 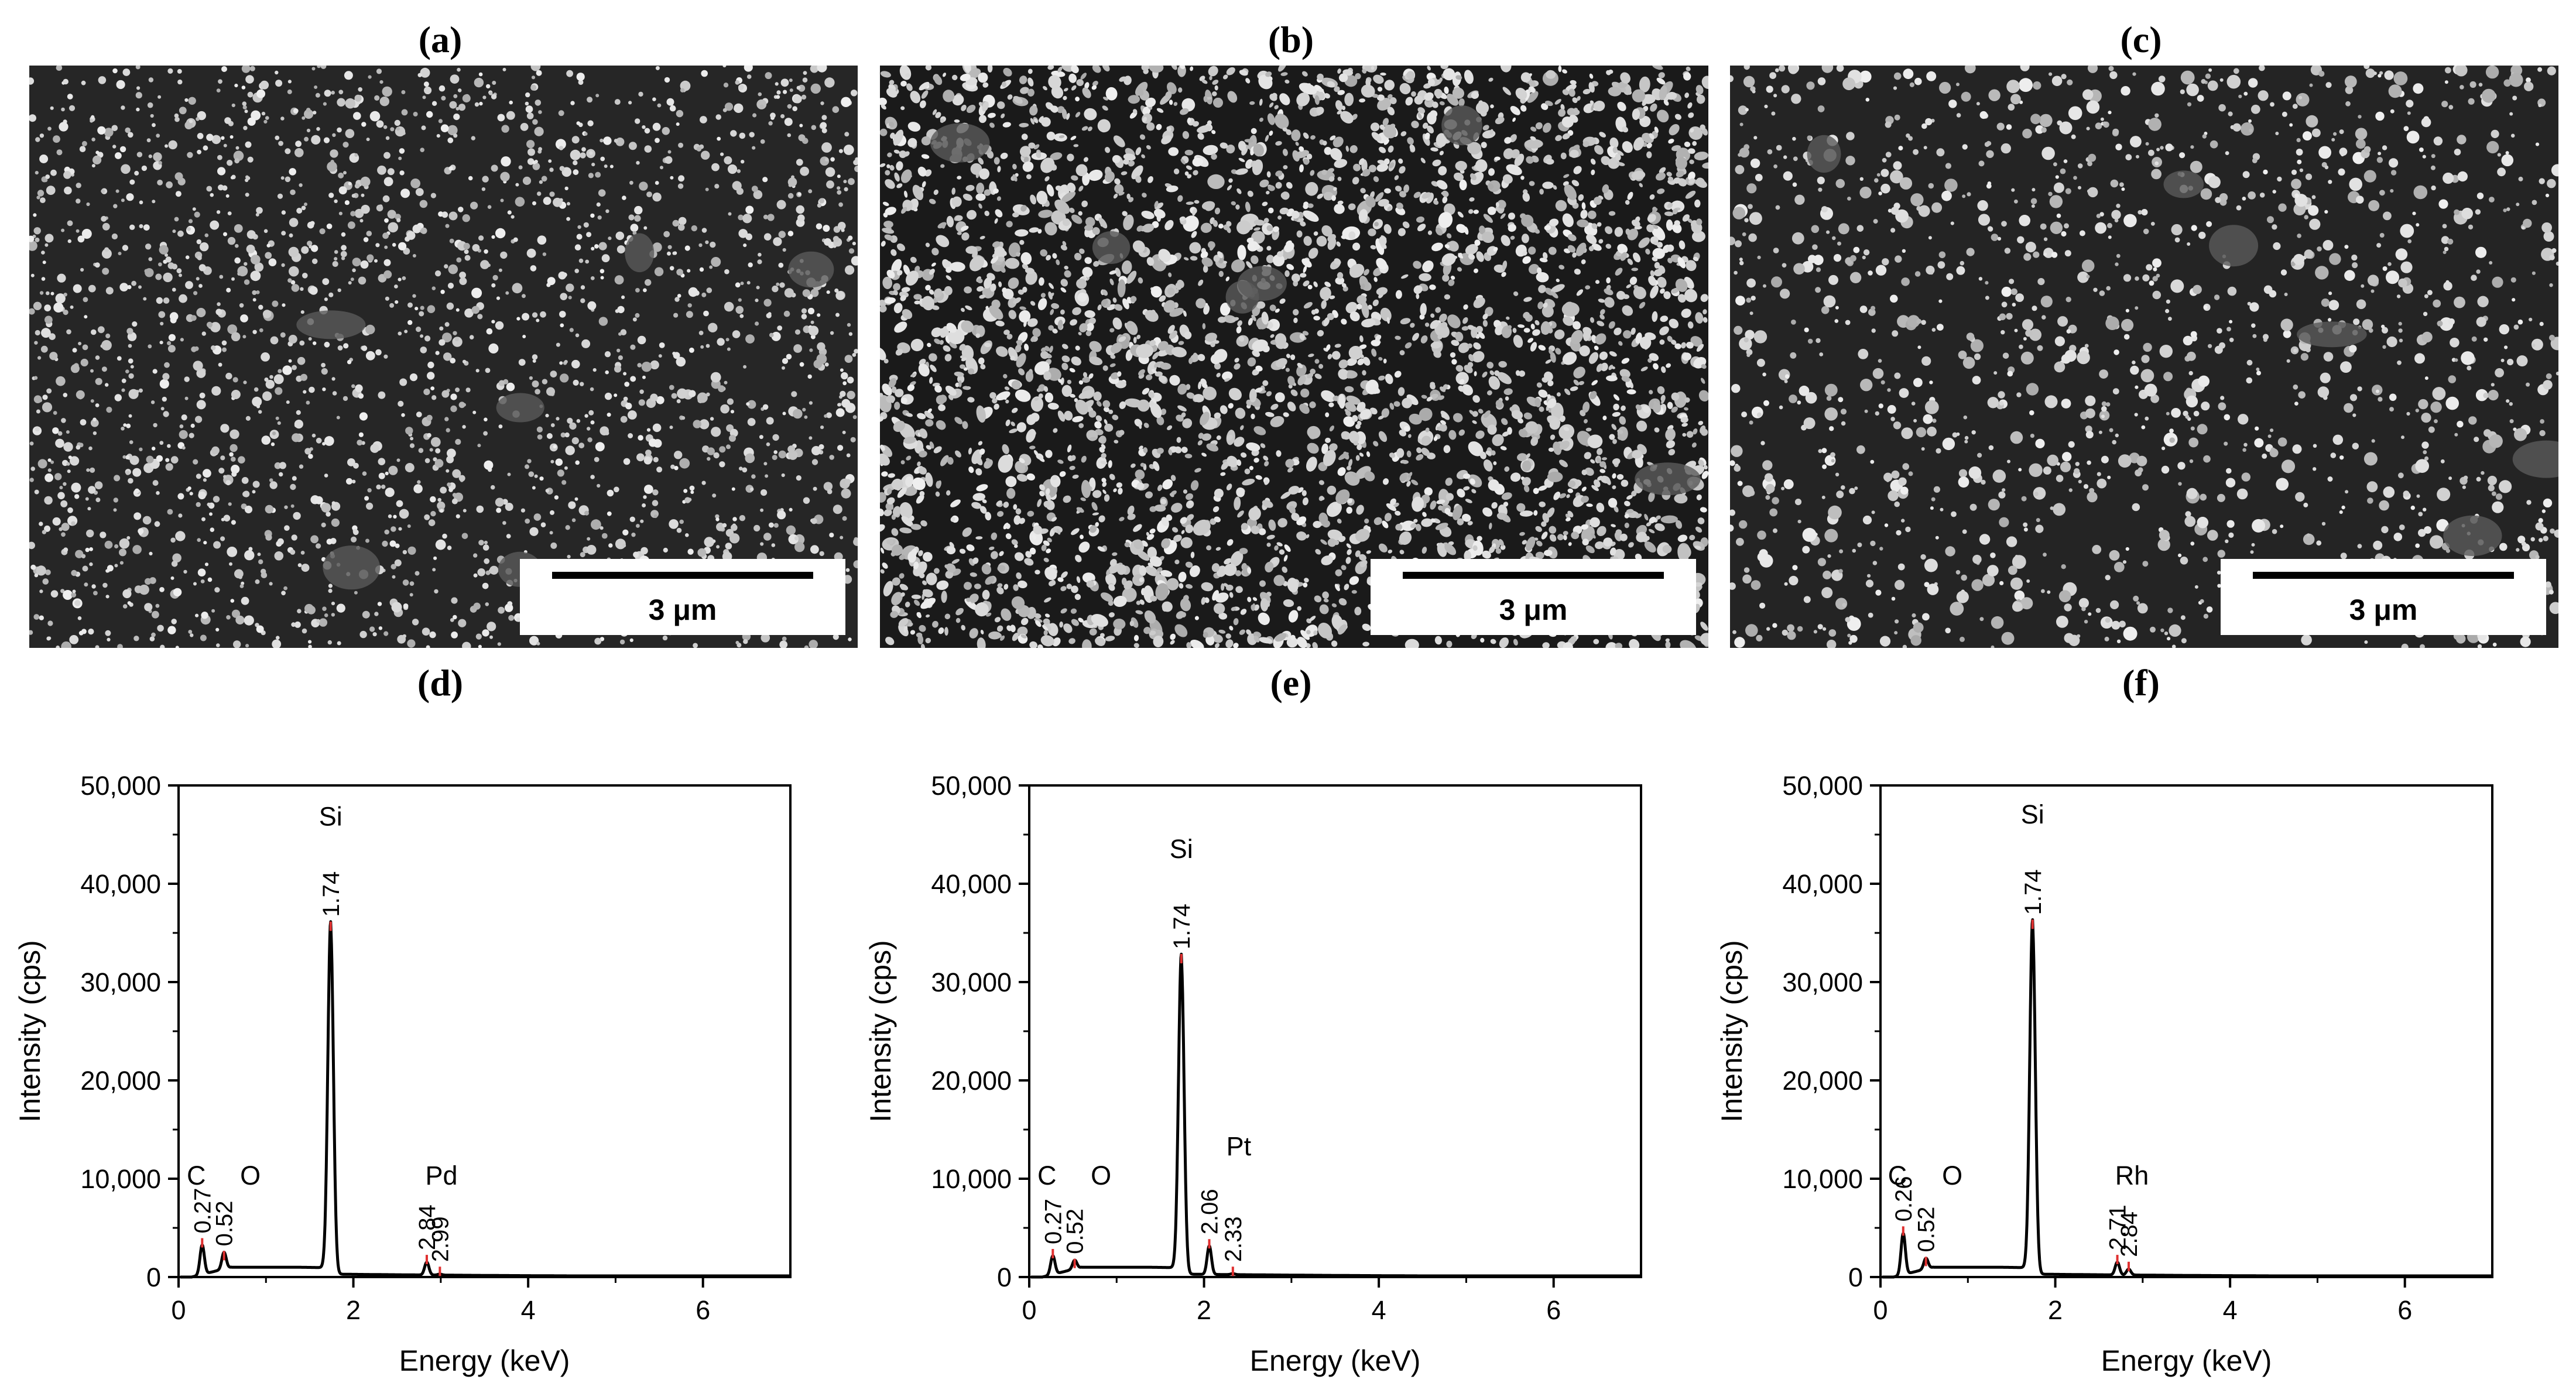 I want to click on x-axis-label-e: Energy (keV), so click(x=1335, y=1360).